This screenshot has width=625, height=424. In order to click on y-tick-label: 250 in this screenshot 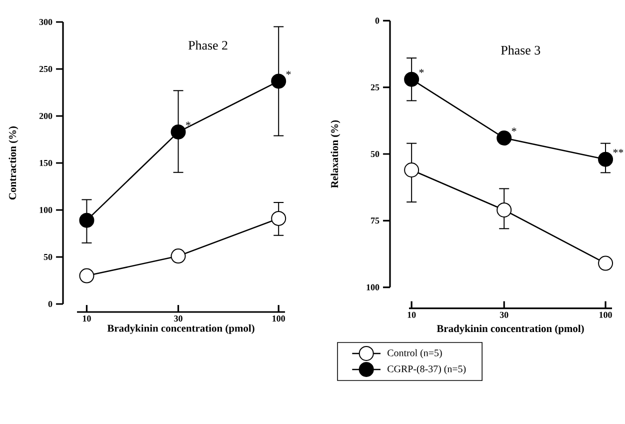, I will do `click(45, 69)`.